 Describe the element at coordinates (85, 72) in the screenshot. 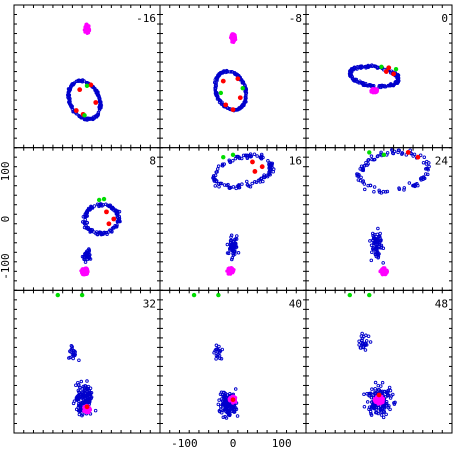

I see `panel--16` at that location.